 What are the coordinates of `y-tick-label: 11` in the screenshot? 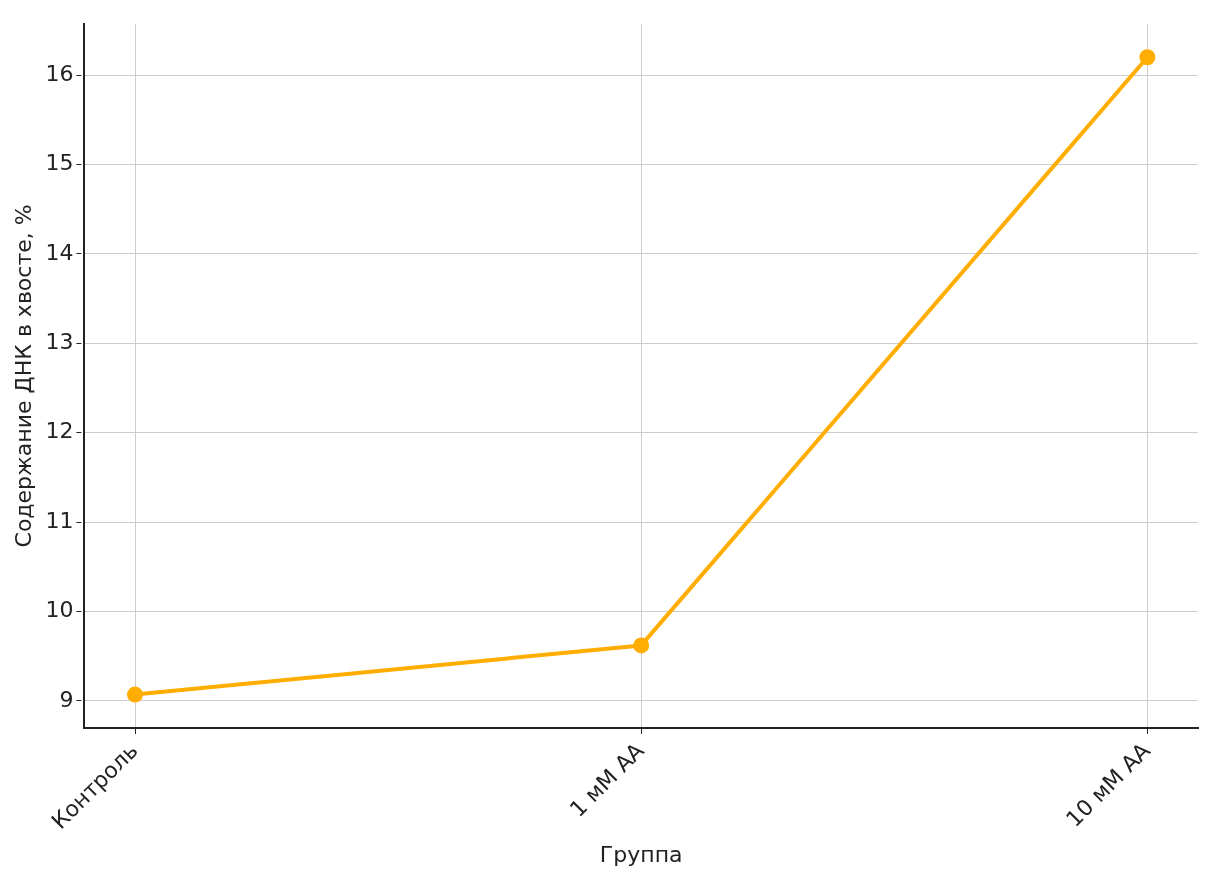 It's located at (59, 520).